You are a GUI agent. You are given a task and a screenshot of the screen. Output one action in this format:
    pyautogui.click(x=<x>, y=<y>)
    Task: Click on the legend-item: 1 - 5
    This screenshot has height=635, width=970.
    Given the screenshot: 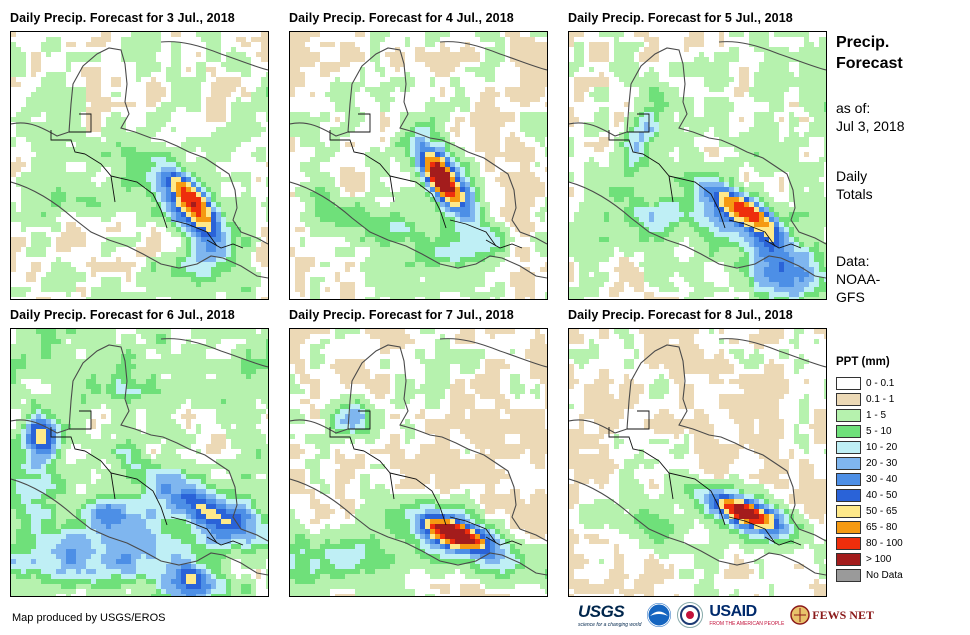 What is the action you would take?
    pyautogui.click(x=861, y=415)
    